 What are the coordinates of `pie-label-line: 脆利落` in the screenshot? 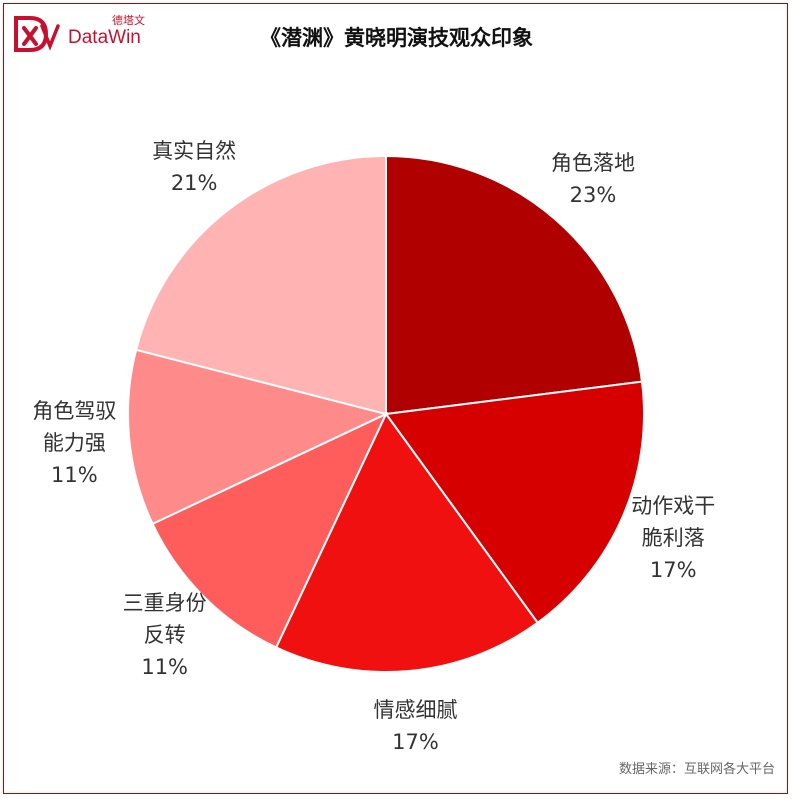 It's located at (673, 538).